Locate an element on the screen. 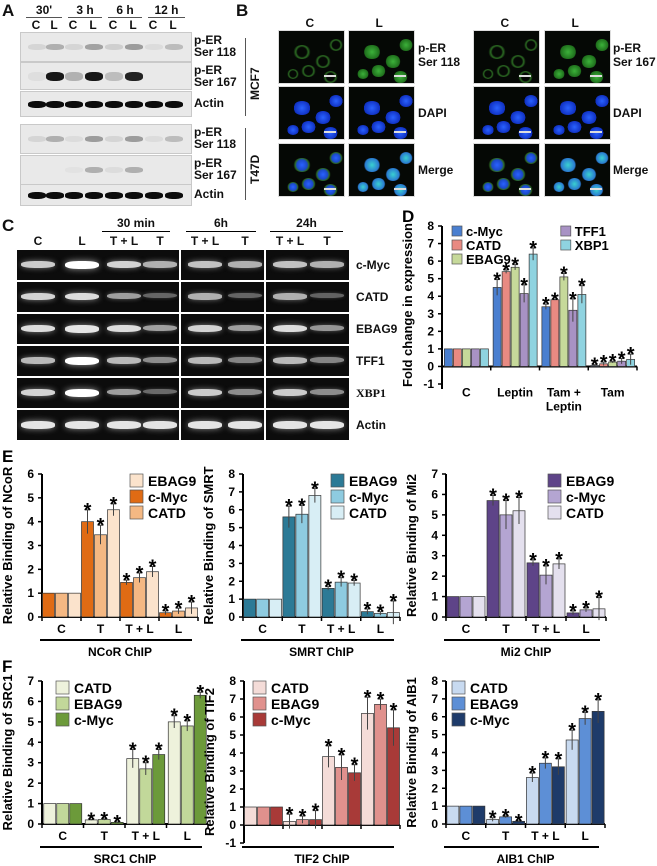 This screenshot has height=866, width=657. western-blot-strip is located at coordinates (106, 76).